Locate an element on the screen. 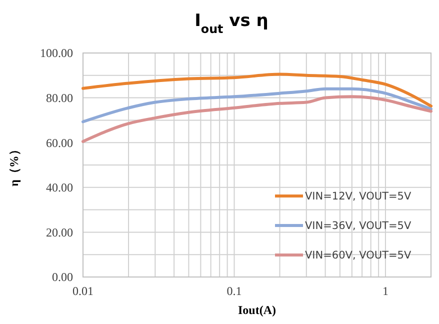  y-tick-label: 100.00 is located at coordinates (56, 53).